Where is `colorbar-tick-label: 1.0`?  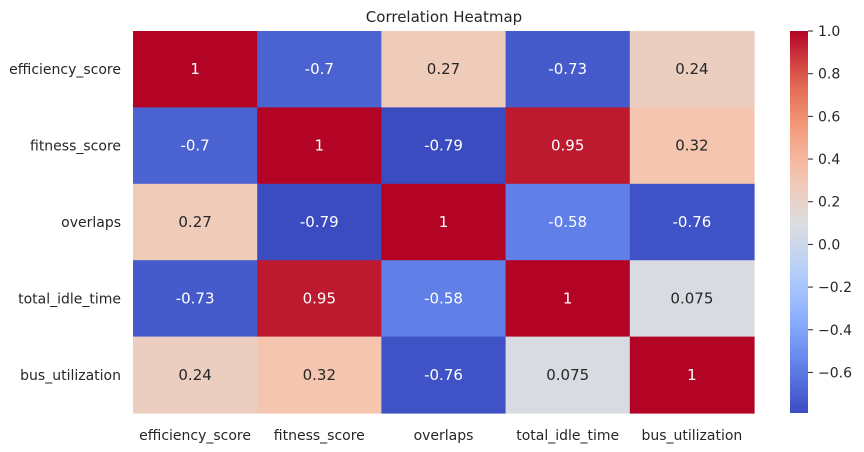 colorbar-tick-label: 1.0 is located at coordinates (829, 32).